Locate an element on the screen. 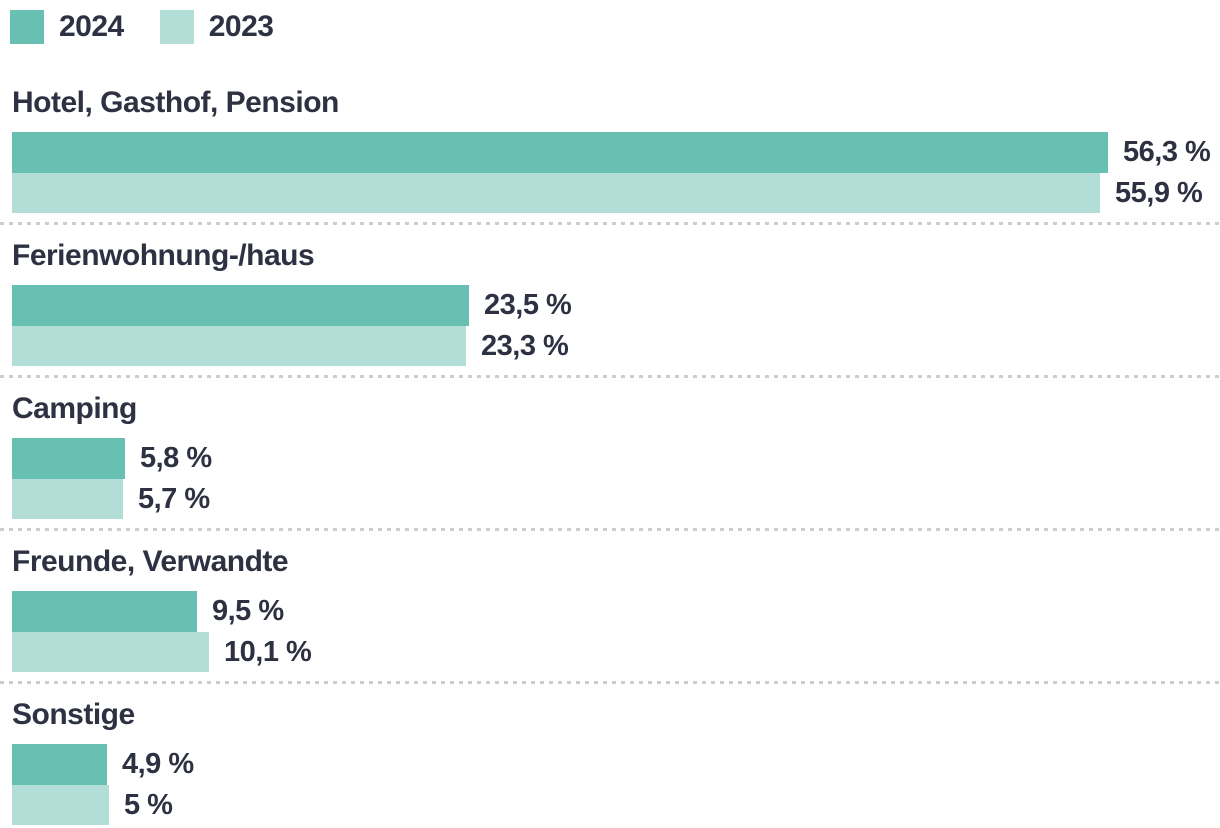  legend-swatch-2023 is located at coordinates (176, 27).